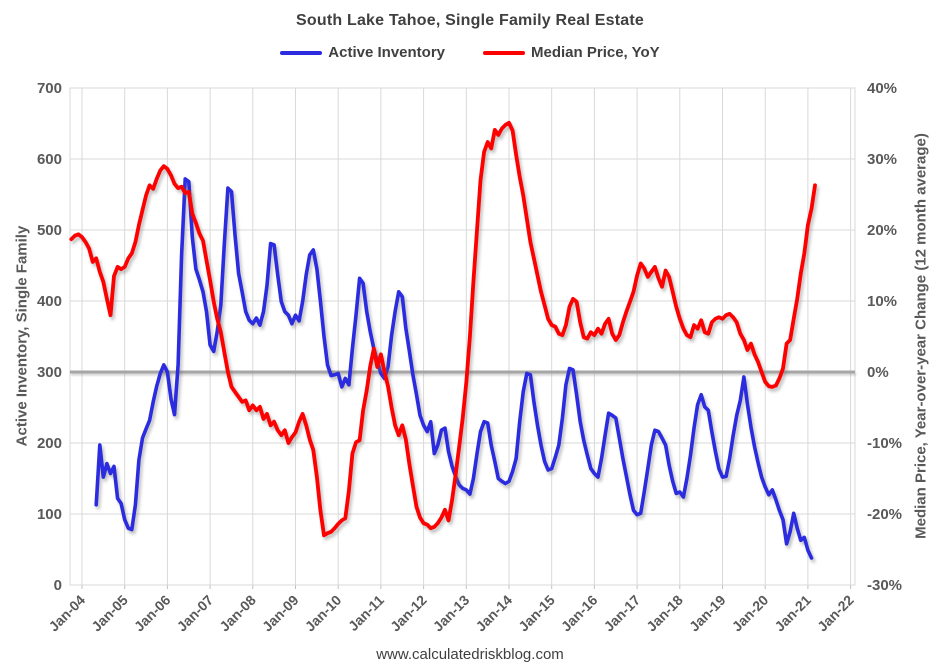 The height and width of the screenshot is (669, 940). I want to click on x-tick-label: Jan-21, so click(792, 613).